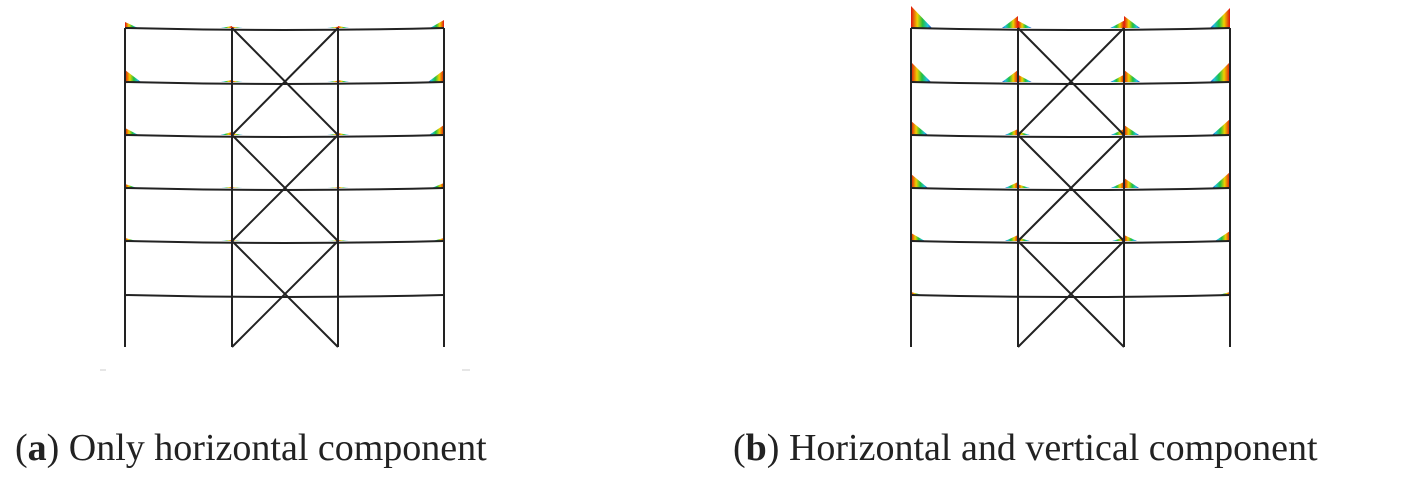 This screenshot has height=486, width=1427. What do you see at coordinates (266, 448) in the screenshot?
I see `caption-text: ) Only horizontal component` at bounding box center [266, 448].